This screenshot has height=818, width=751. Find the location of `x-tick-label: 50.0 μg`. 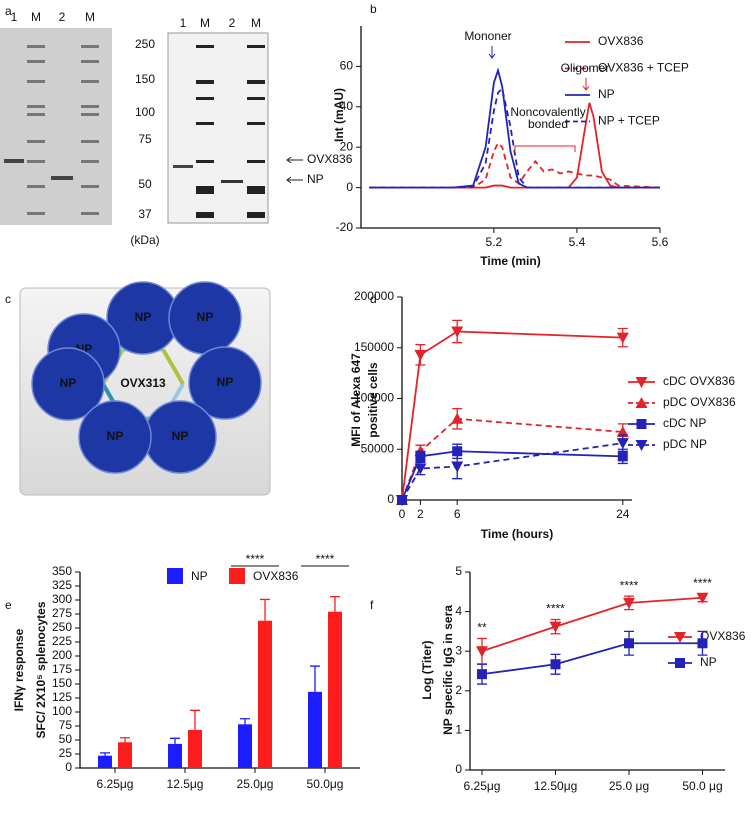

x-tick-label: 50.0 μg is located at coordinates (702, 786).